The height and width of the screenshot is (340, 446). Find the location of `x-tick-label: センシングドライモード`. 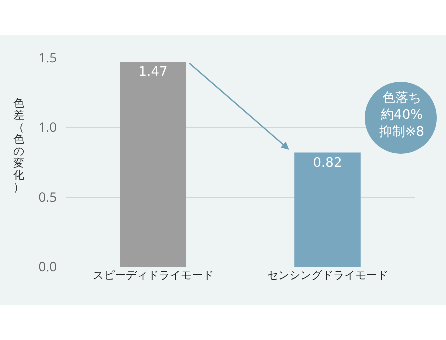

x-tick-label: センシングドライモード is located at coordinates (327, 275).